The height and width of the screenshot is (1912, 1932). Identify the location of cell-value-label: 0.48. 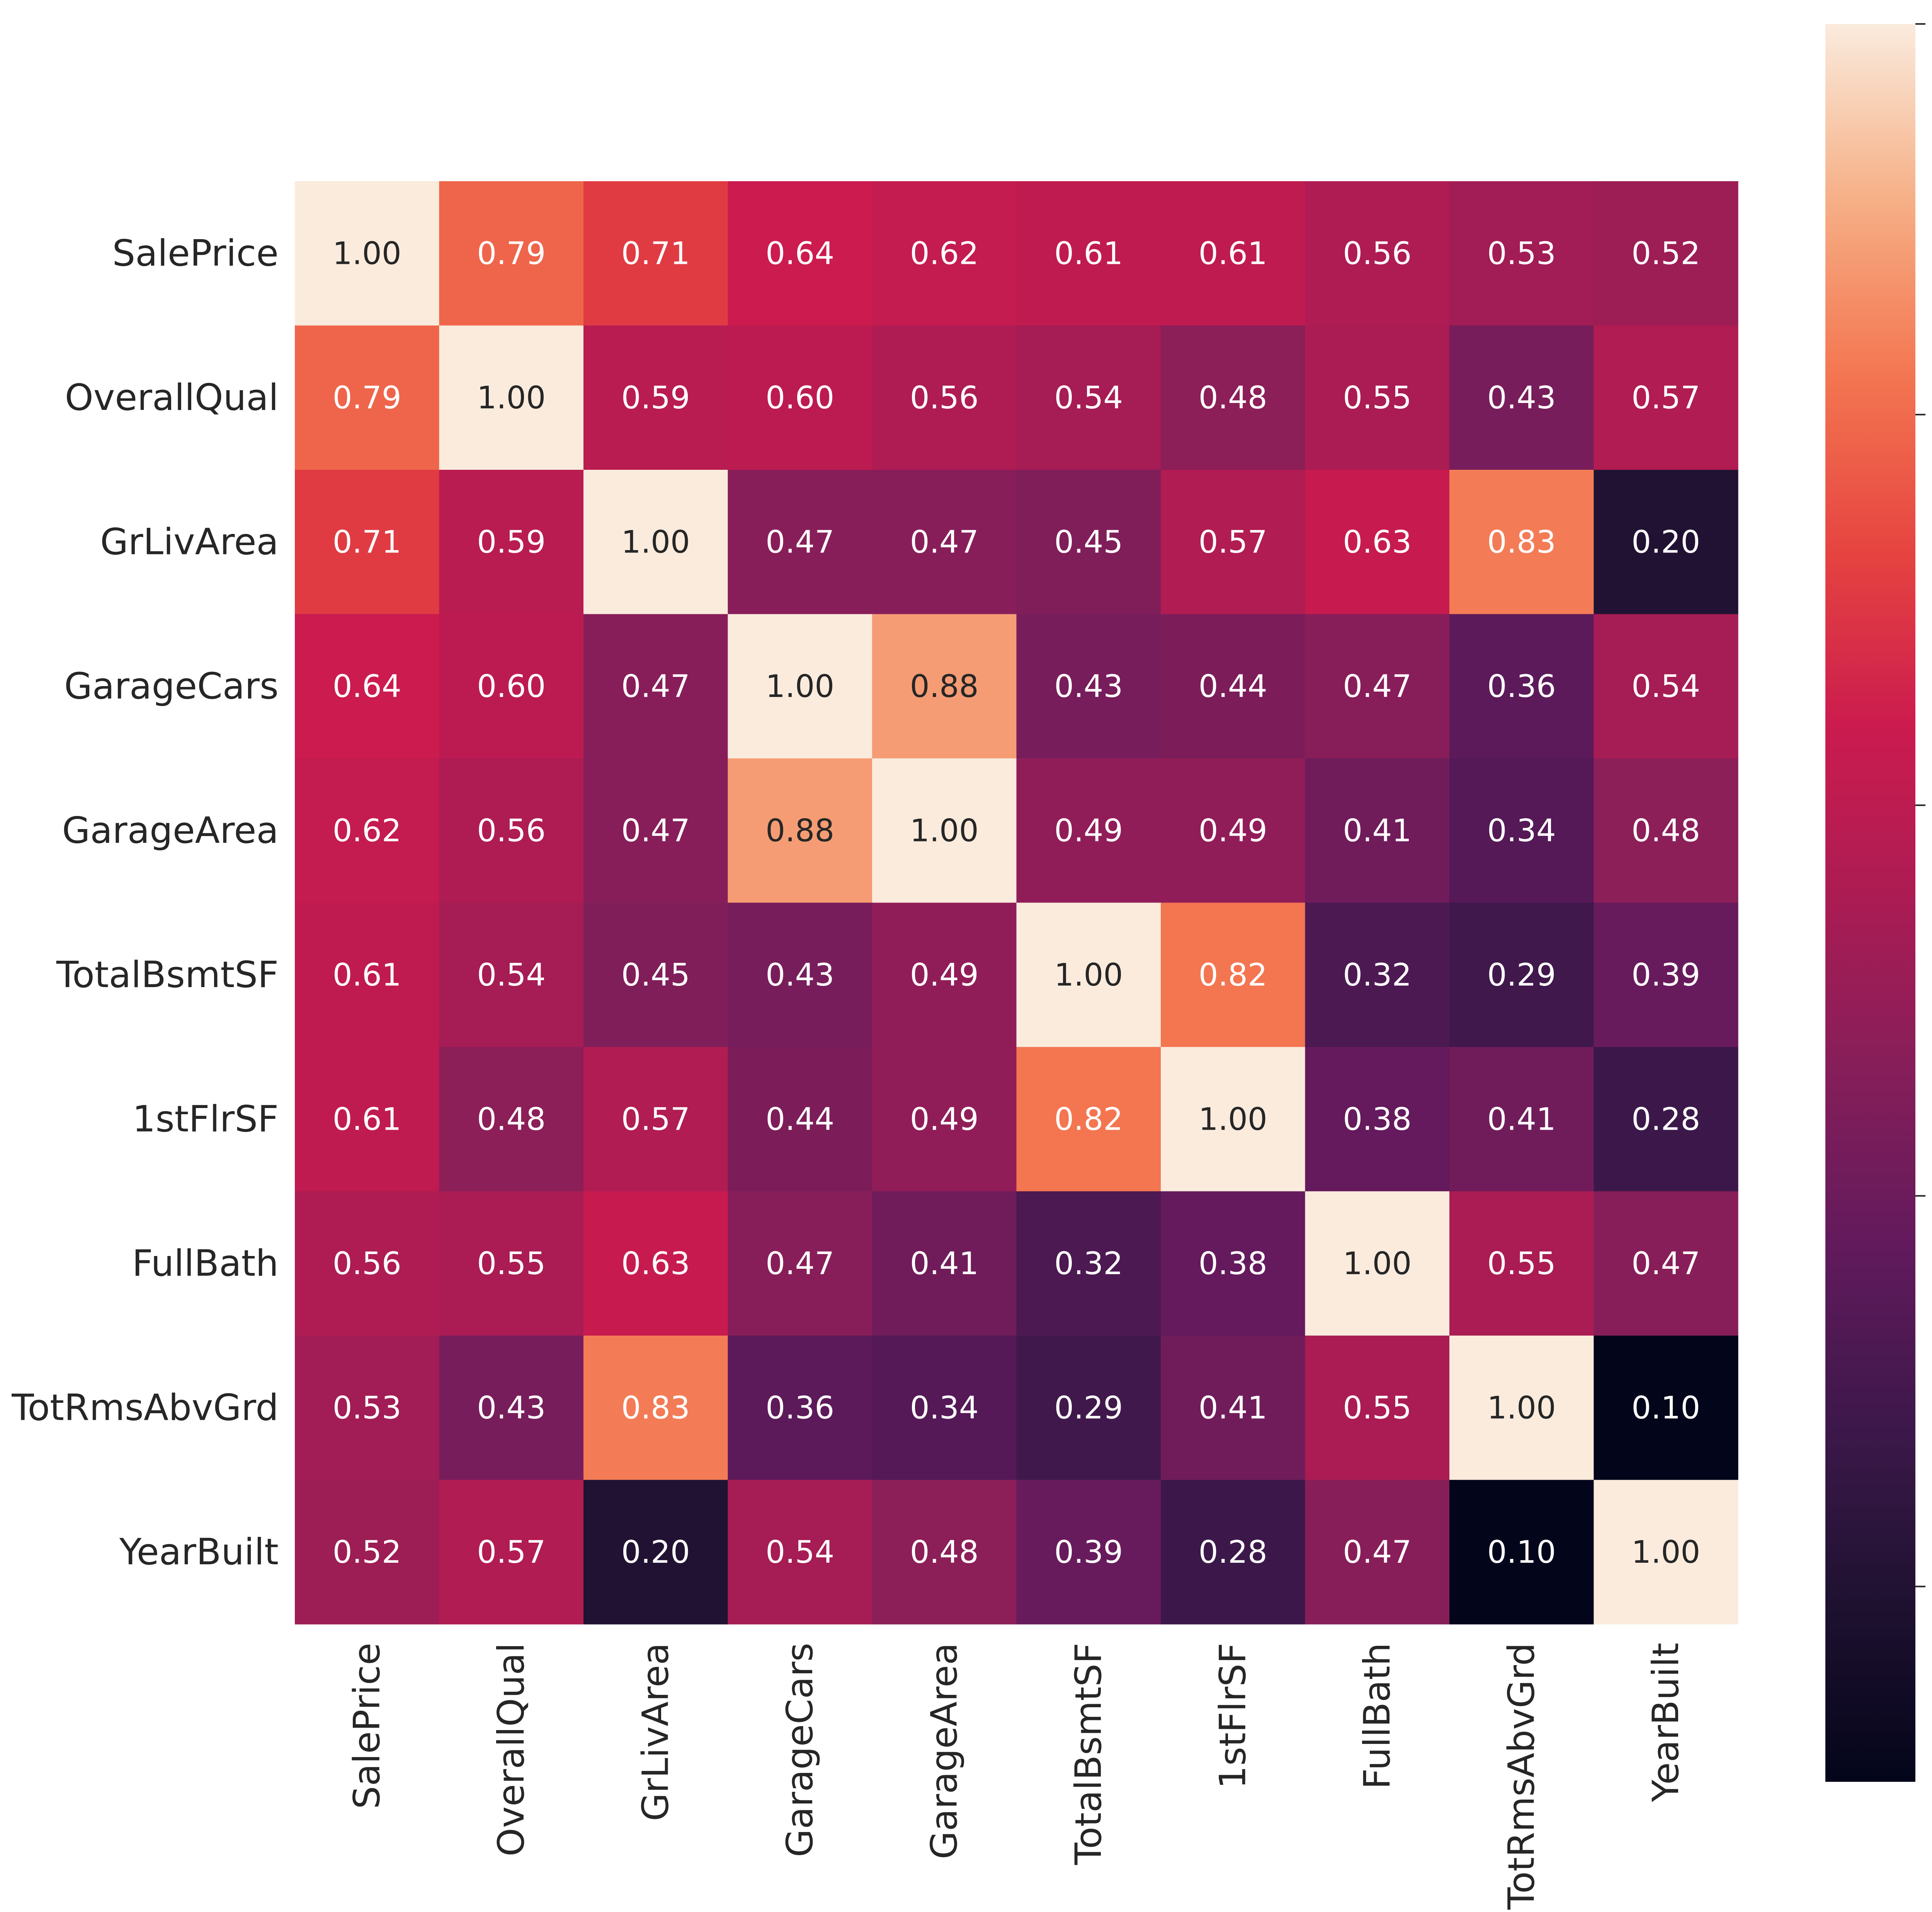
(512, 1119).